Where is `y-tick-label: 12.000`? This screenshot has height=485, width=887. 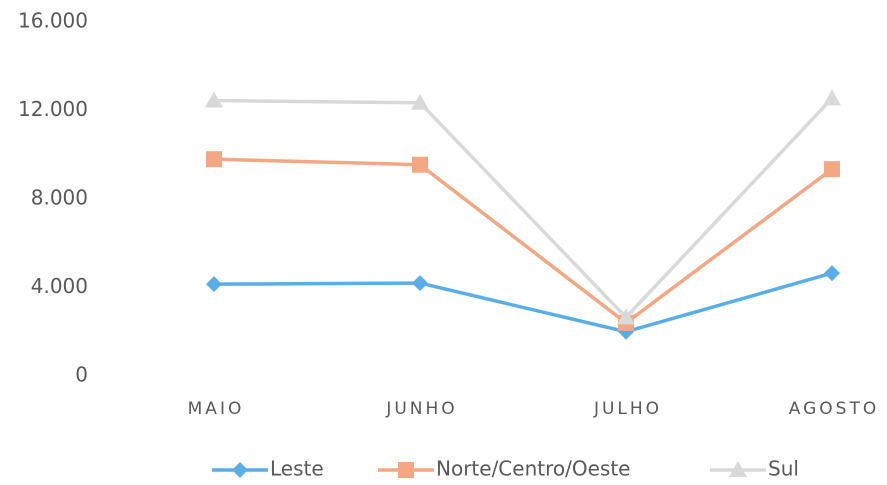 y-tick-label: 12.000 is located at coordinates (53, 109).